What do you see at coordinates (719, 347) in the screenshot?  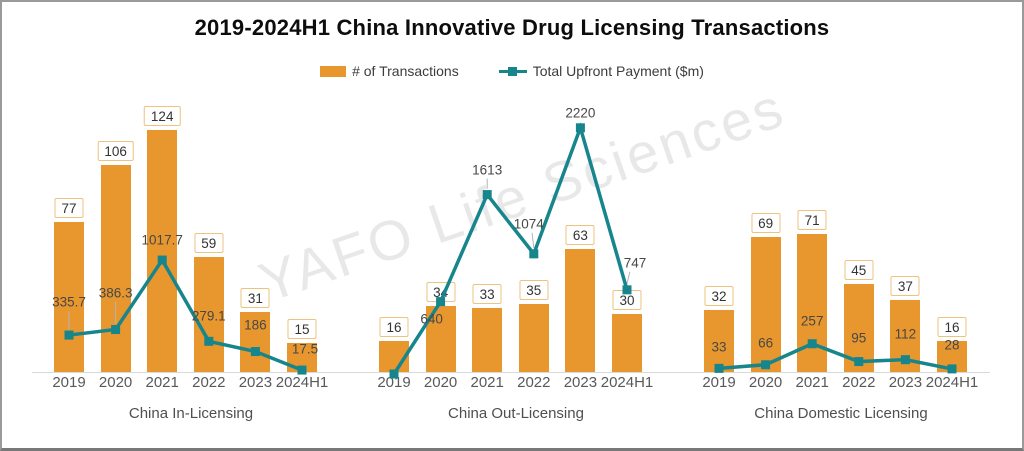 I see `line-value-label: 33` at bounding box center [719, 347].